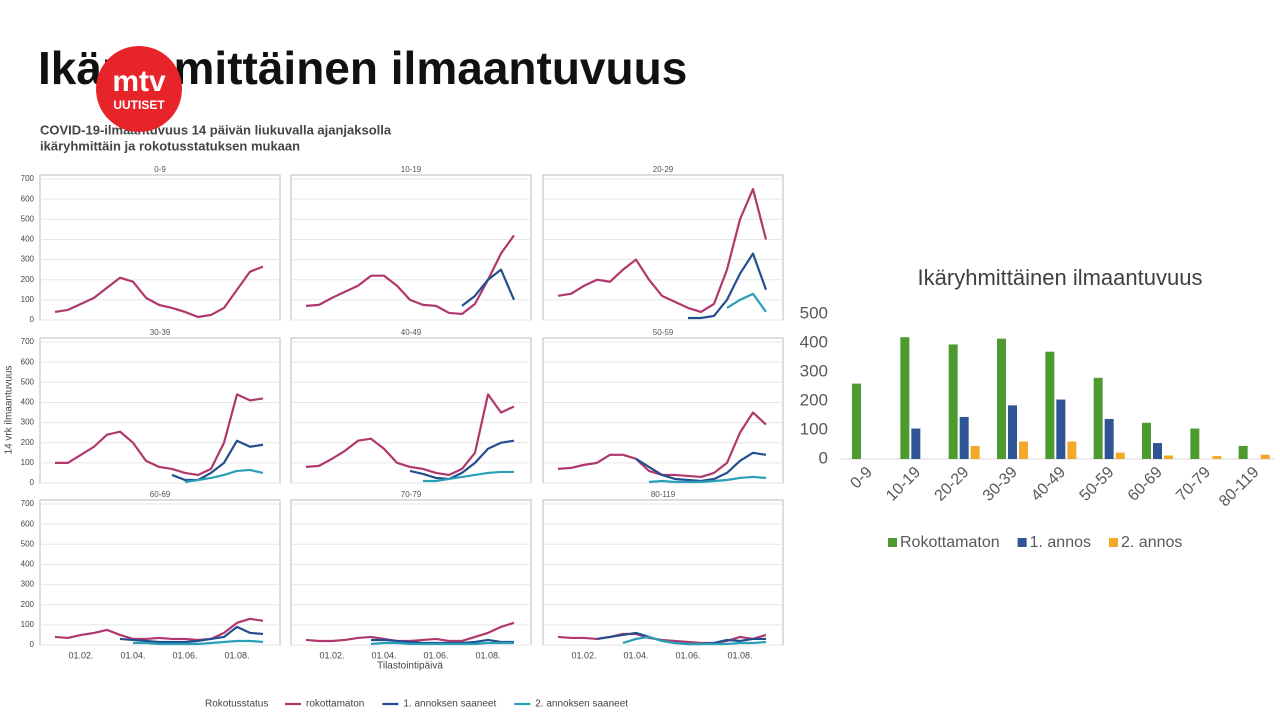 The height and width of the screenshot is (720, 1280). What do you see at coordinates (139, 105) in the screenshot?
I see `logo-subtext: UUTISET` at bounding box center [139, 105].